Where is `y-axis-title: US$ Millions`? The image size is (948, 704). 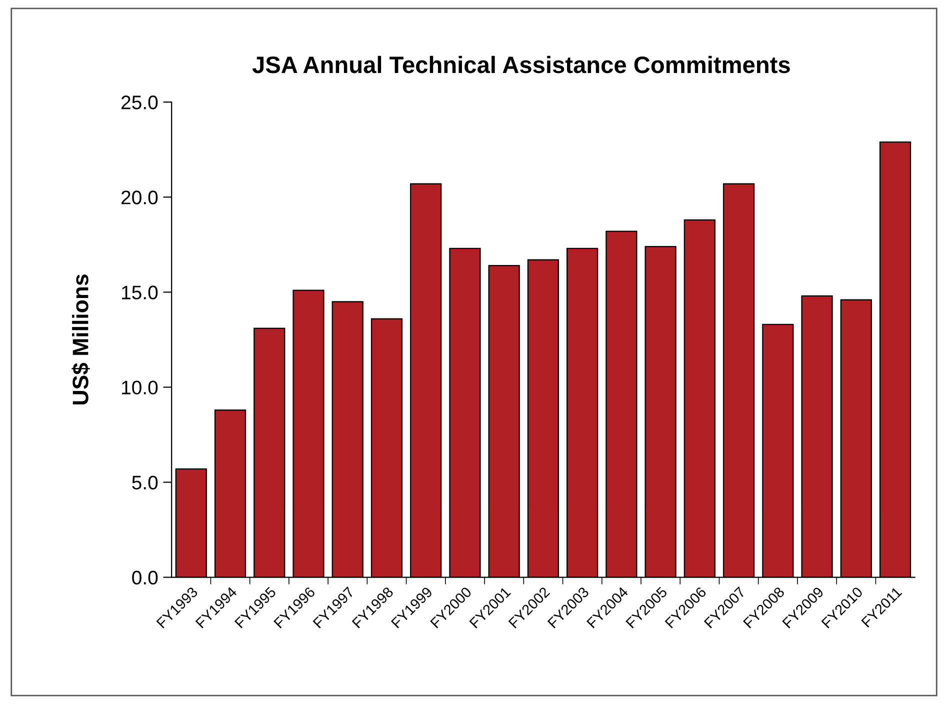 y-axis-title: US$ Millions is located at coordinates (81, 339).